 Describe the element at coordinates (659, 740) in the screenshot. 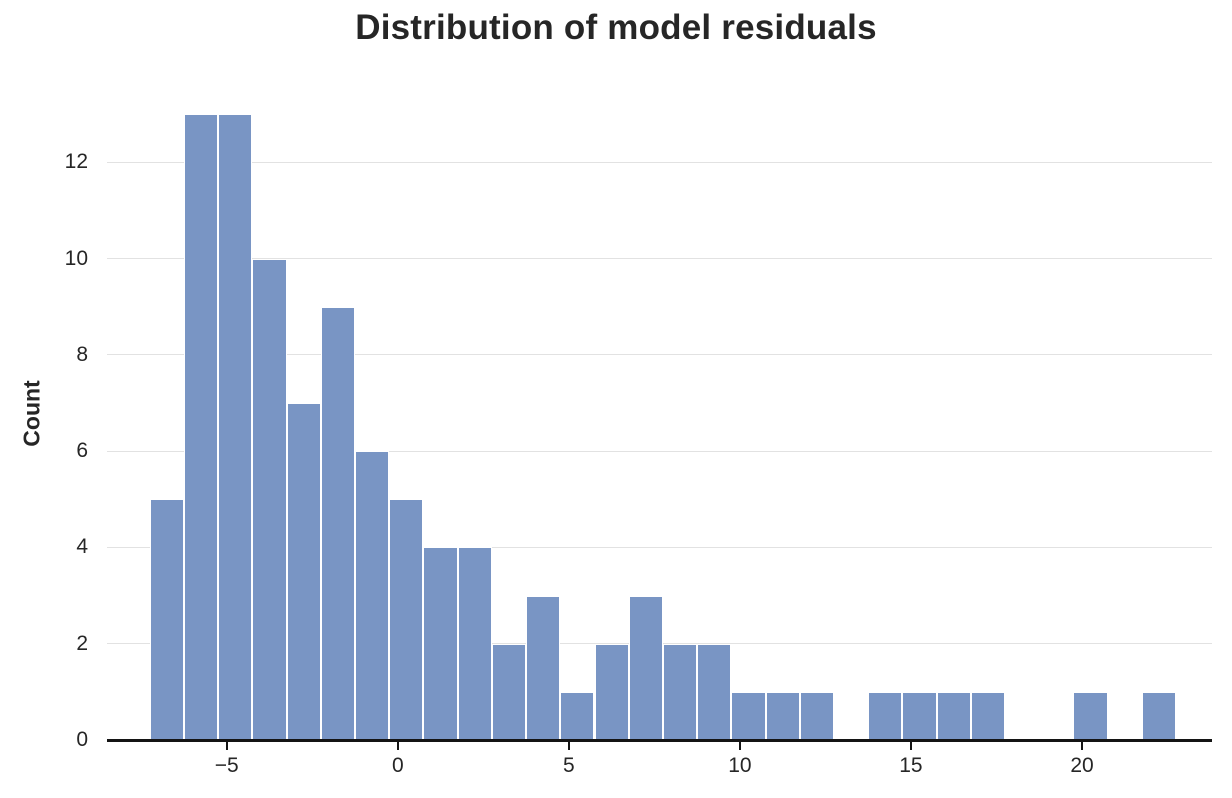

I see `x-axis-line` at that location.